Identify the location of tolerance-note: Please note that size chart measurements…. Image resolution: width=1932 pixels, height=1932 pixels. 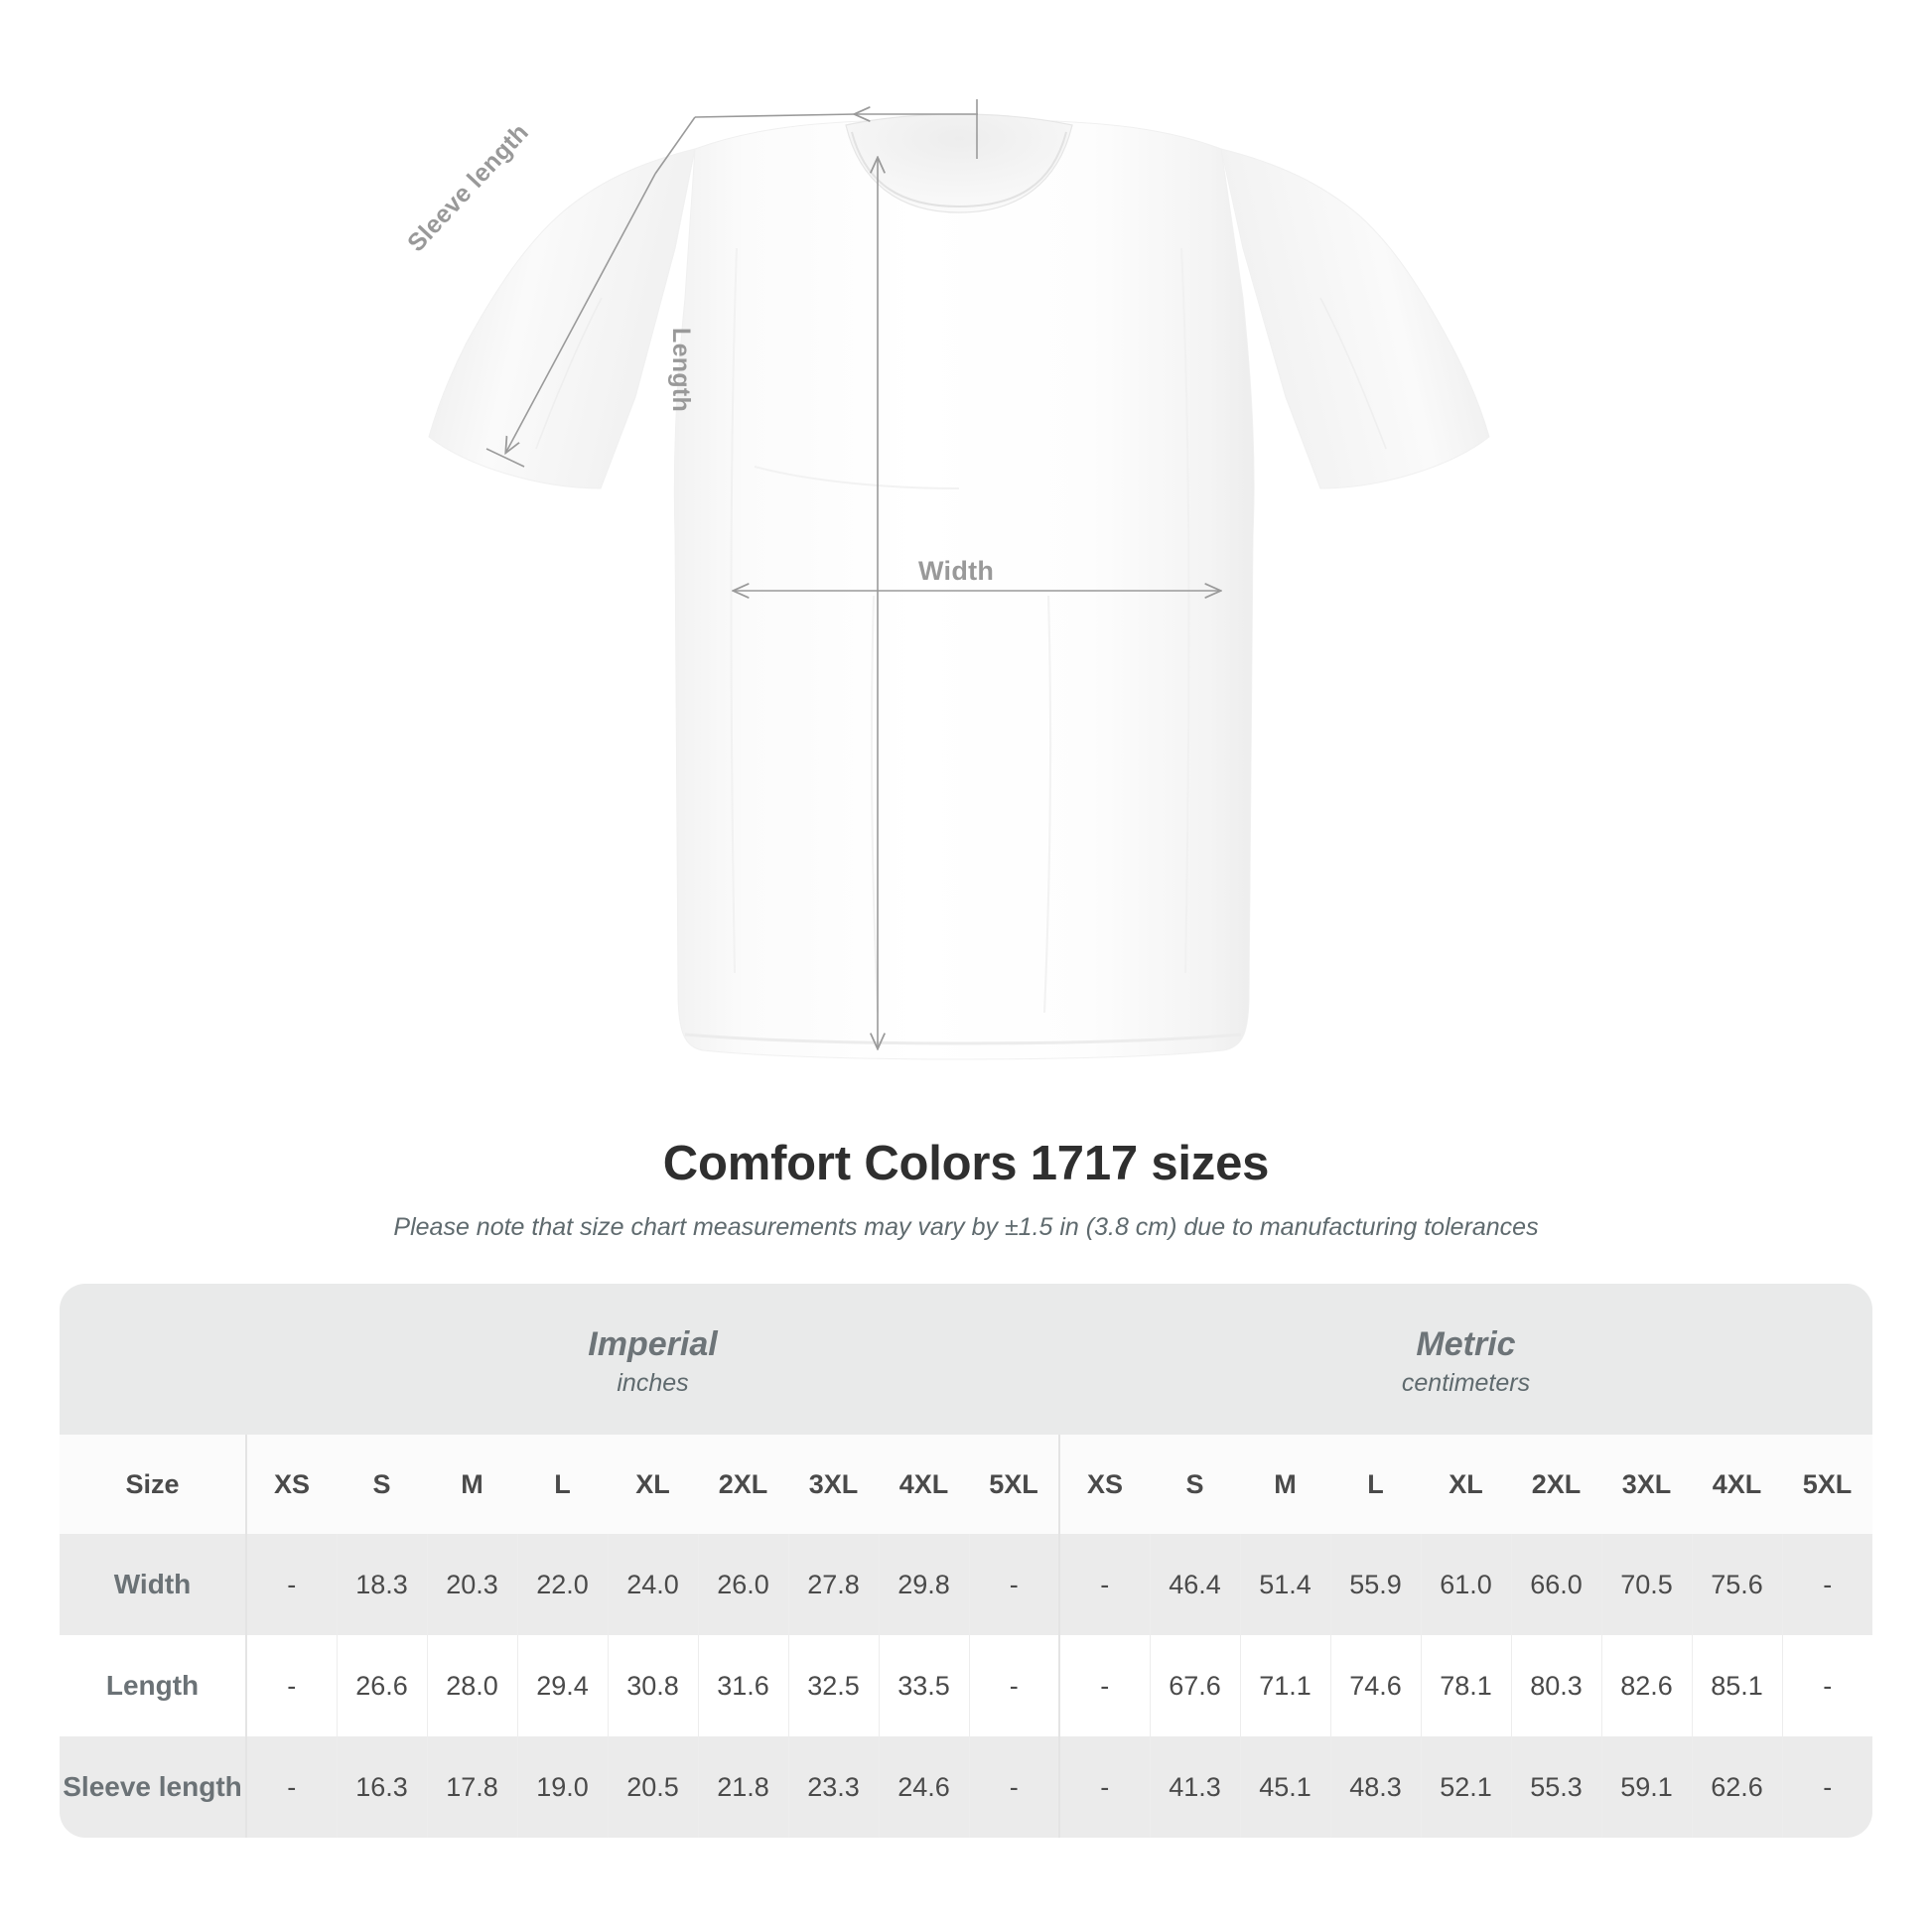
(966, 1227).